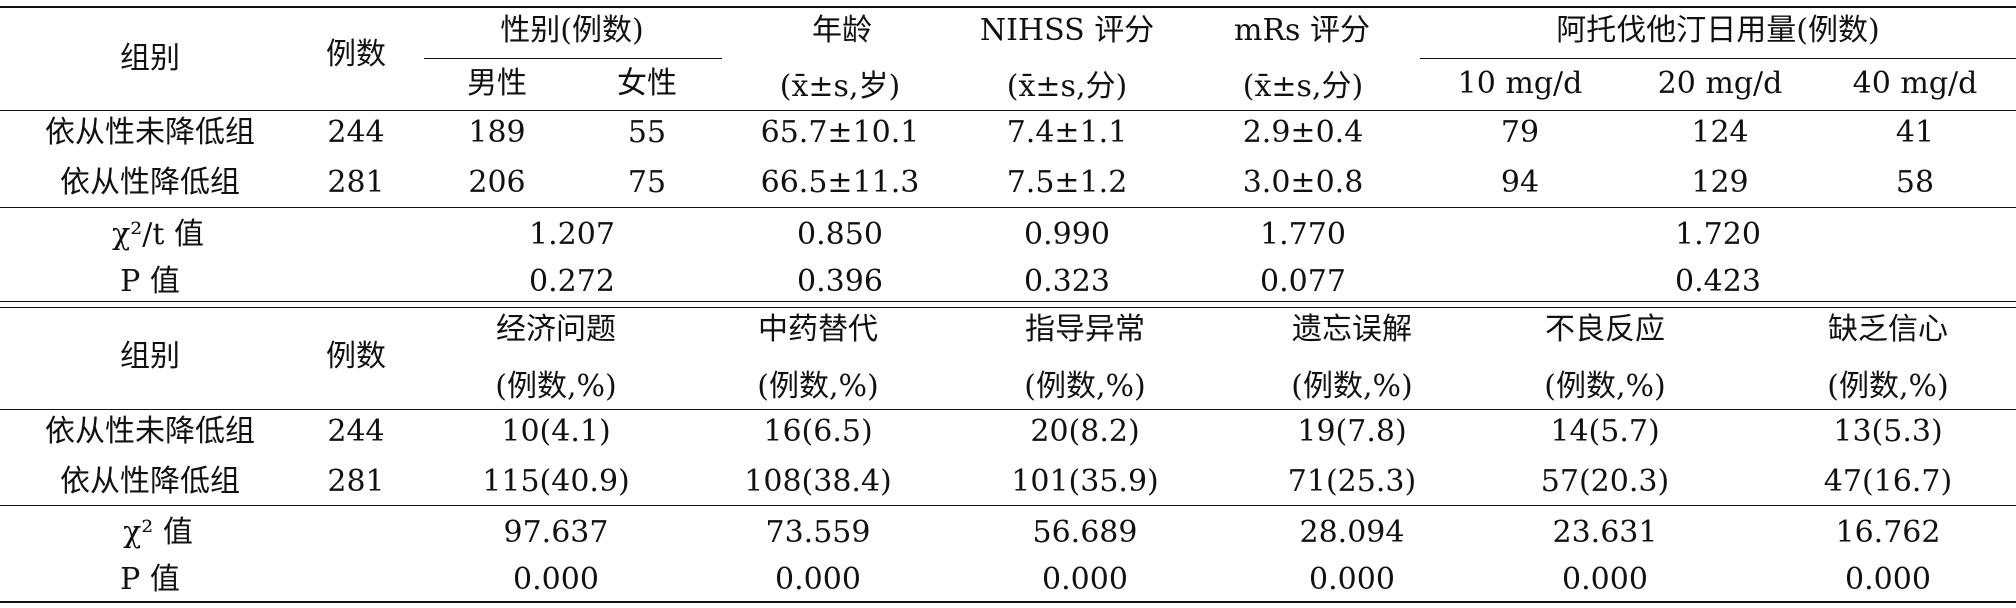 This screenshot has width=2016, height=608. What do you see at coordinates (818, 532) in the screenshot?
I see `stat-tcm: 73.559` at bounding box center [818, 532].